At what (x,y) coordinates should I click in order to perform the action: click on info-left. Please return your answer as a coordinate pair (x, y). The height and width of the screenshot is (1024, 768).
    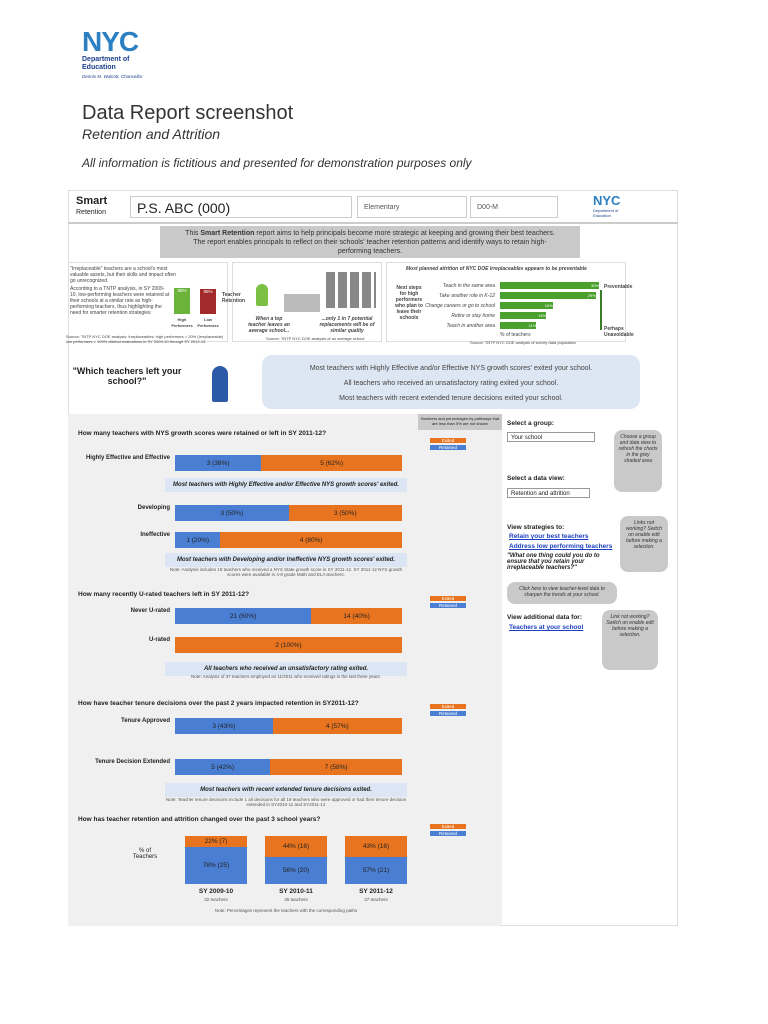
    Looking at the image, I should click on (148, 302).